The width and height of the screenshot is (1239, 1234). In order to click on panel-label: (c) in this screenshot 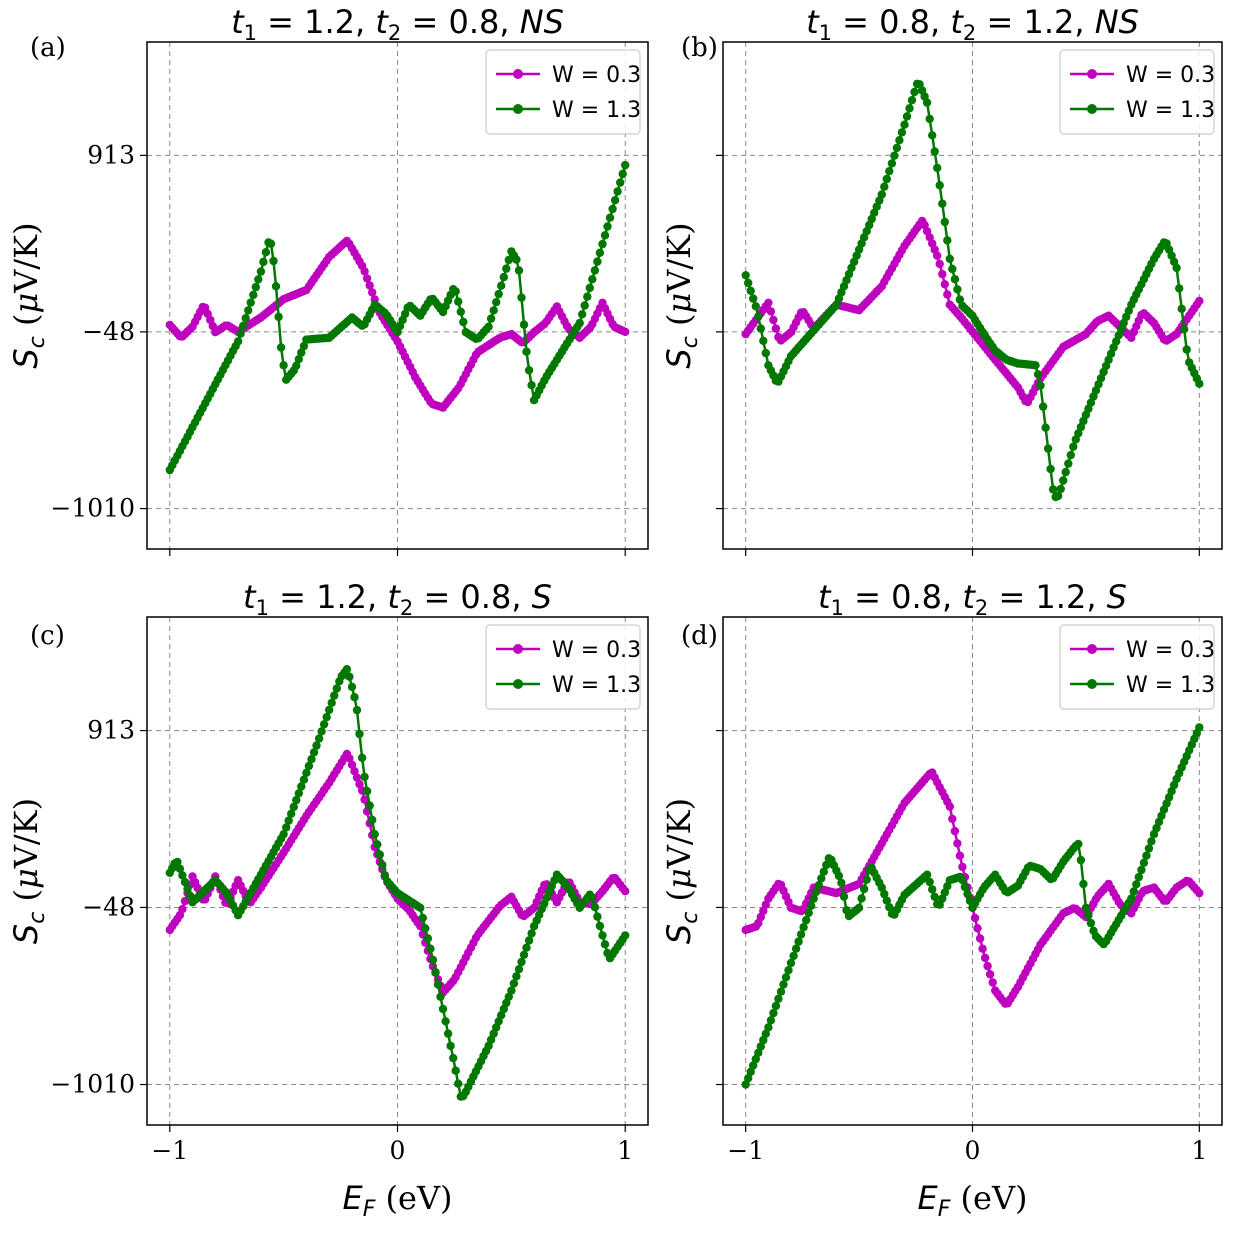, I will do `click(47, 636)`.